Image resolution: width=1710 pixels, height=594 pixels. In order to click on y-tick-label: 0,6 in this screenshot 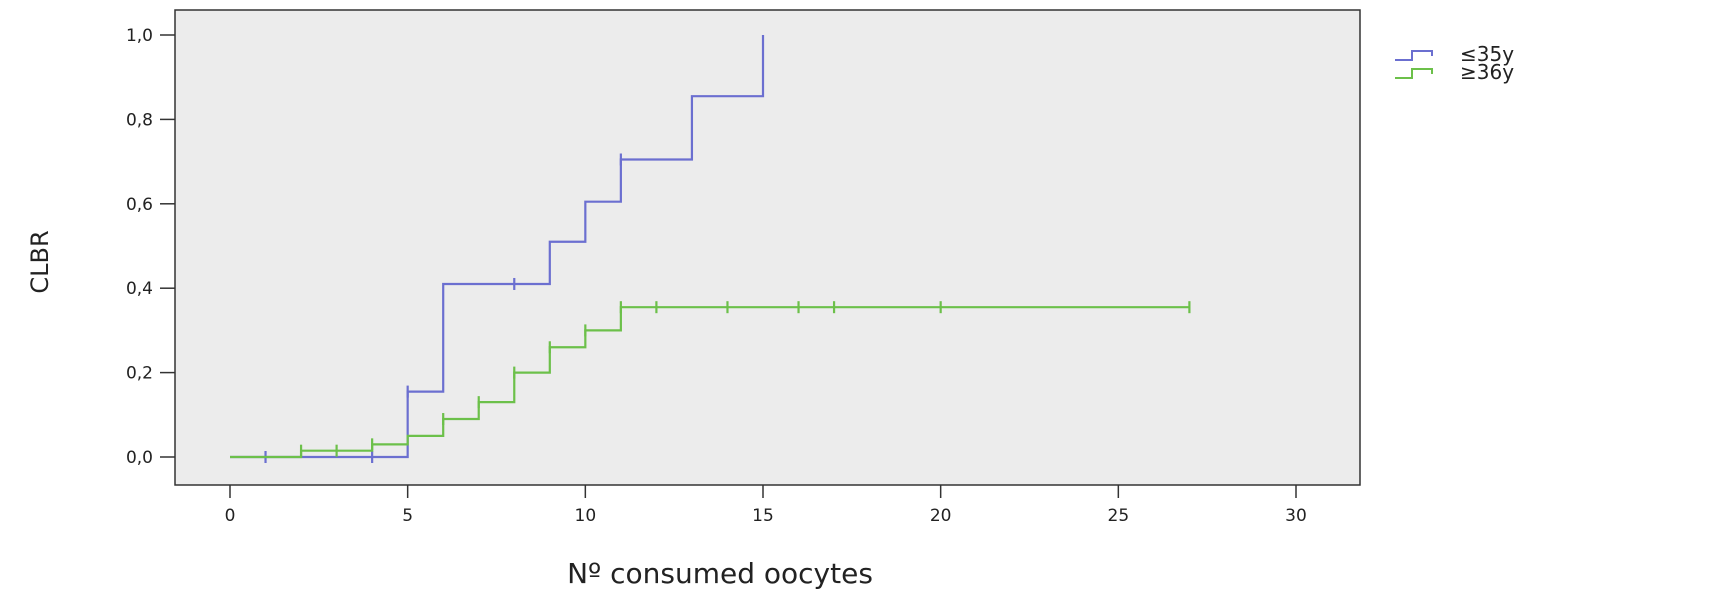, I will do `click(139, 205)`.